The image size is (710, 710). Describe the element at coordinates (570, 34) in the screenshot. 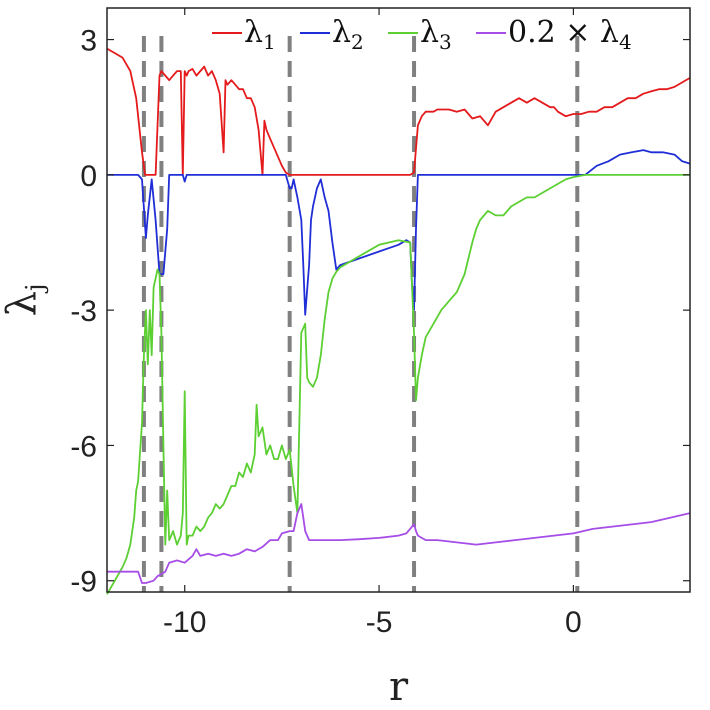

I see `legend-label-4: 0.2 × λ4` at that location.